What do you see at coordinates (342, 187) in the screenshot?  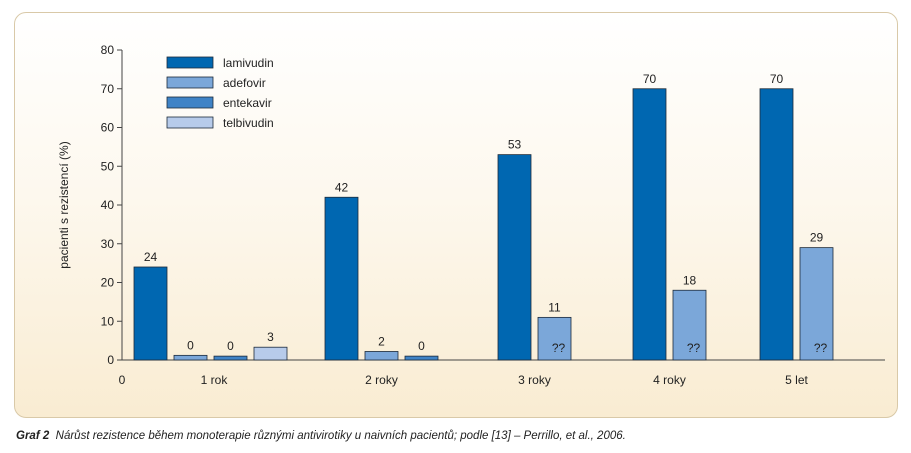 I see `data-label-lamivudin-1: 42` at bounding box center [342, 187].